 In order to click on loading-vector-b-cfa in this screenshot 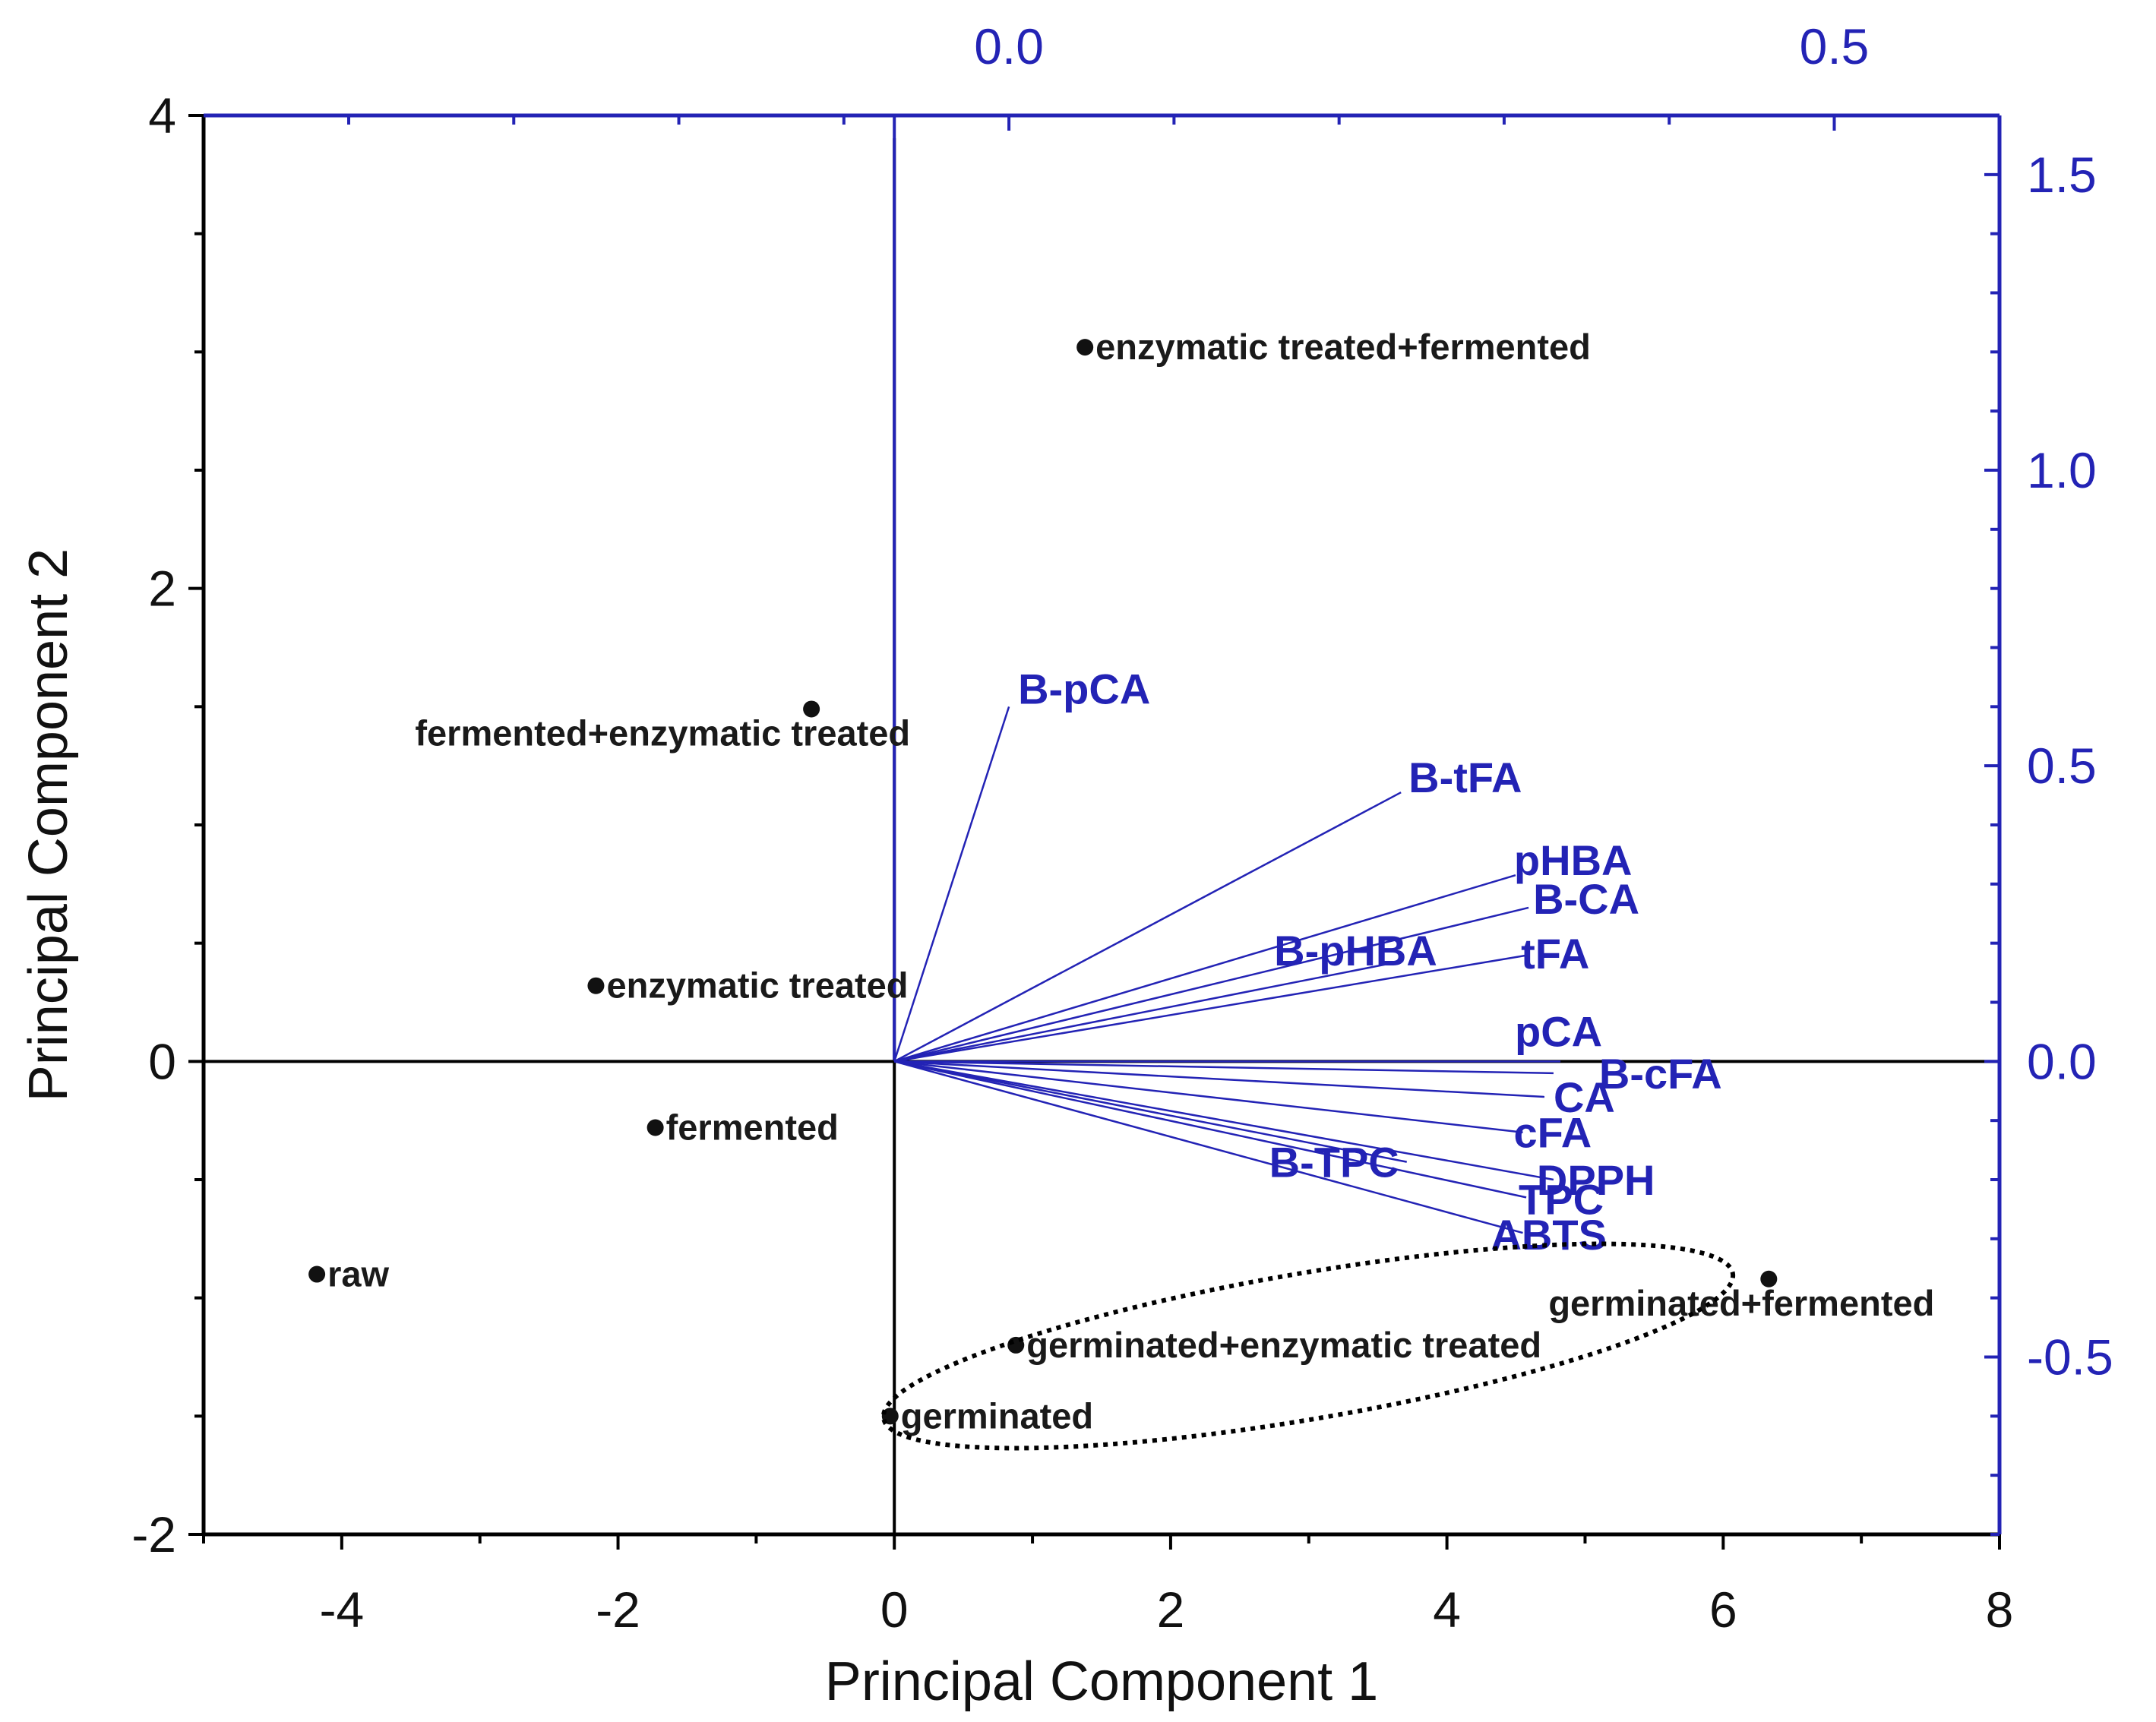, I will do `click(1224, 1067)`.